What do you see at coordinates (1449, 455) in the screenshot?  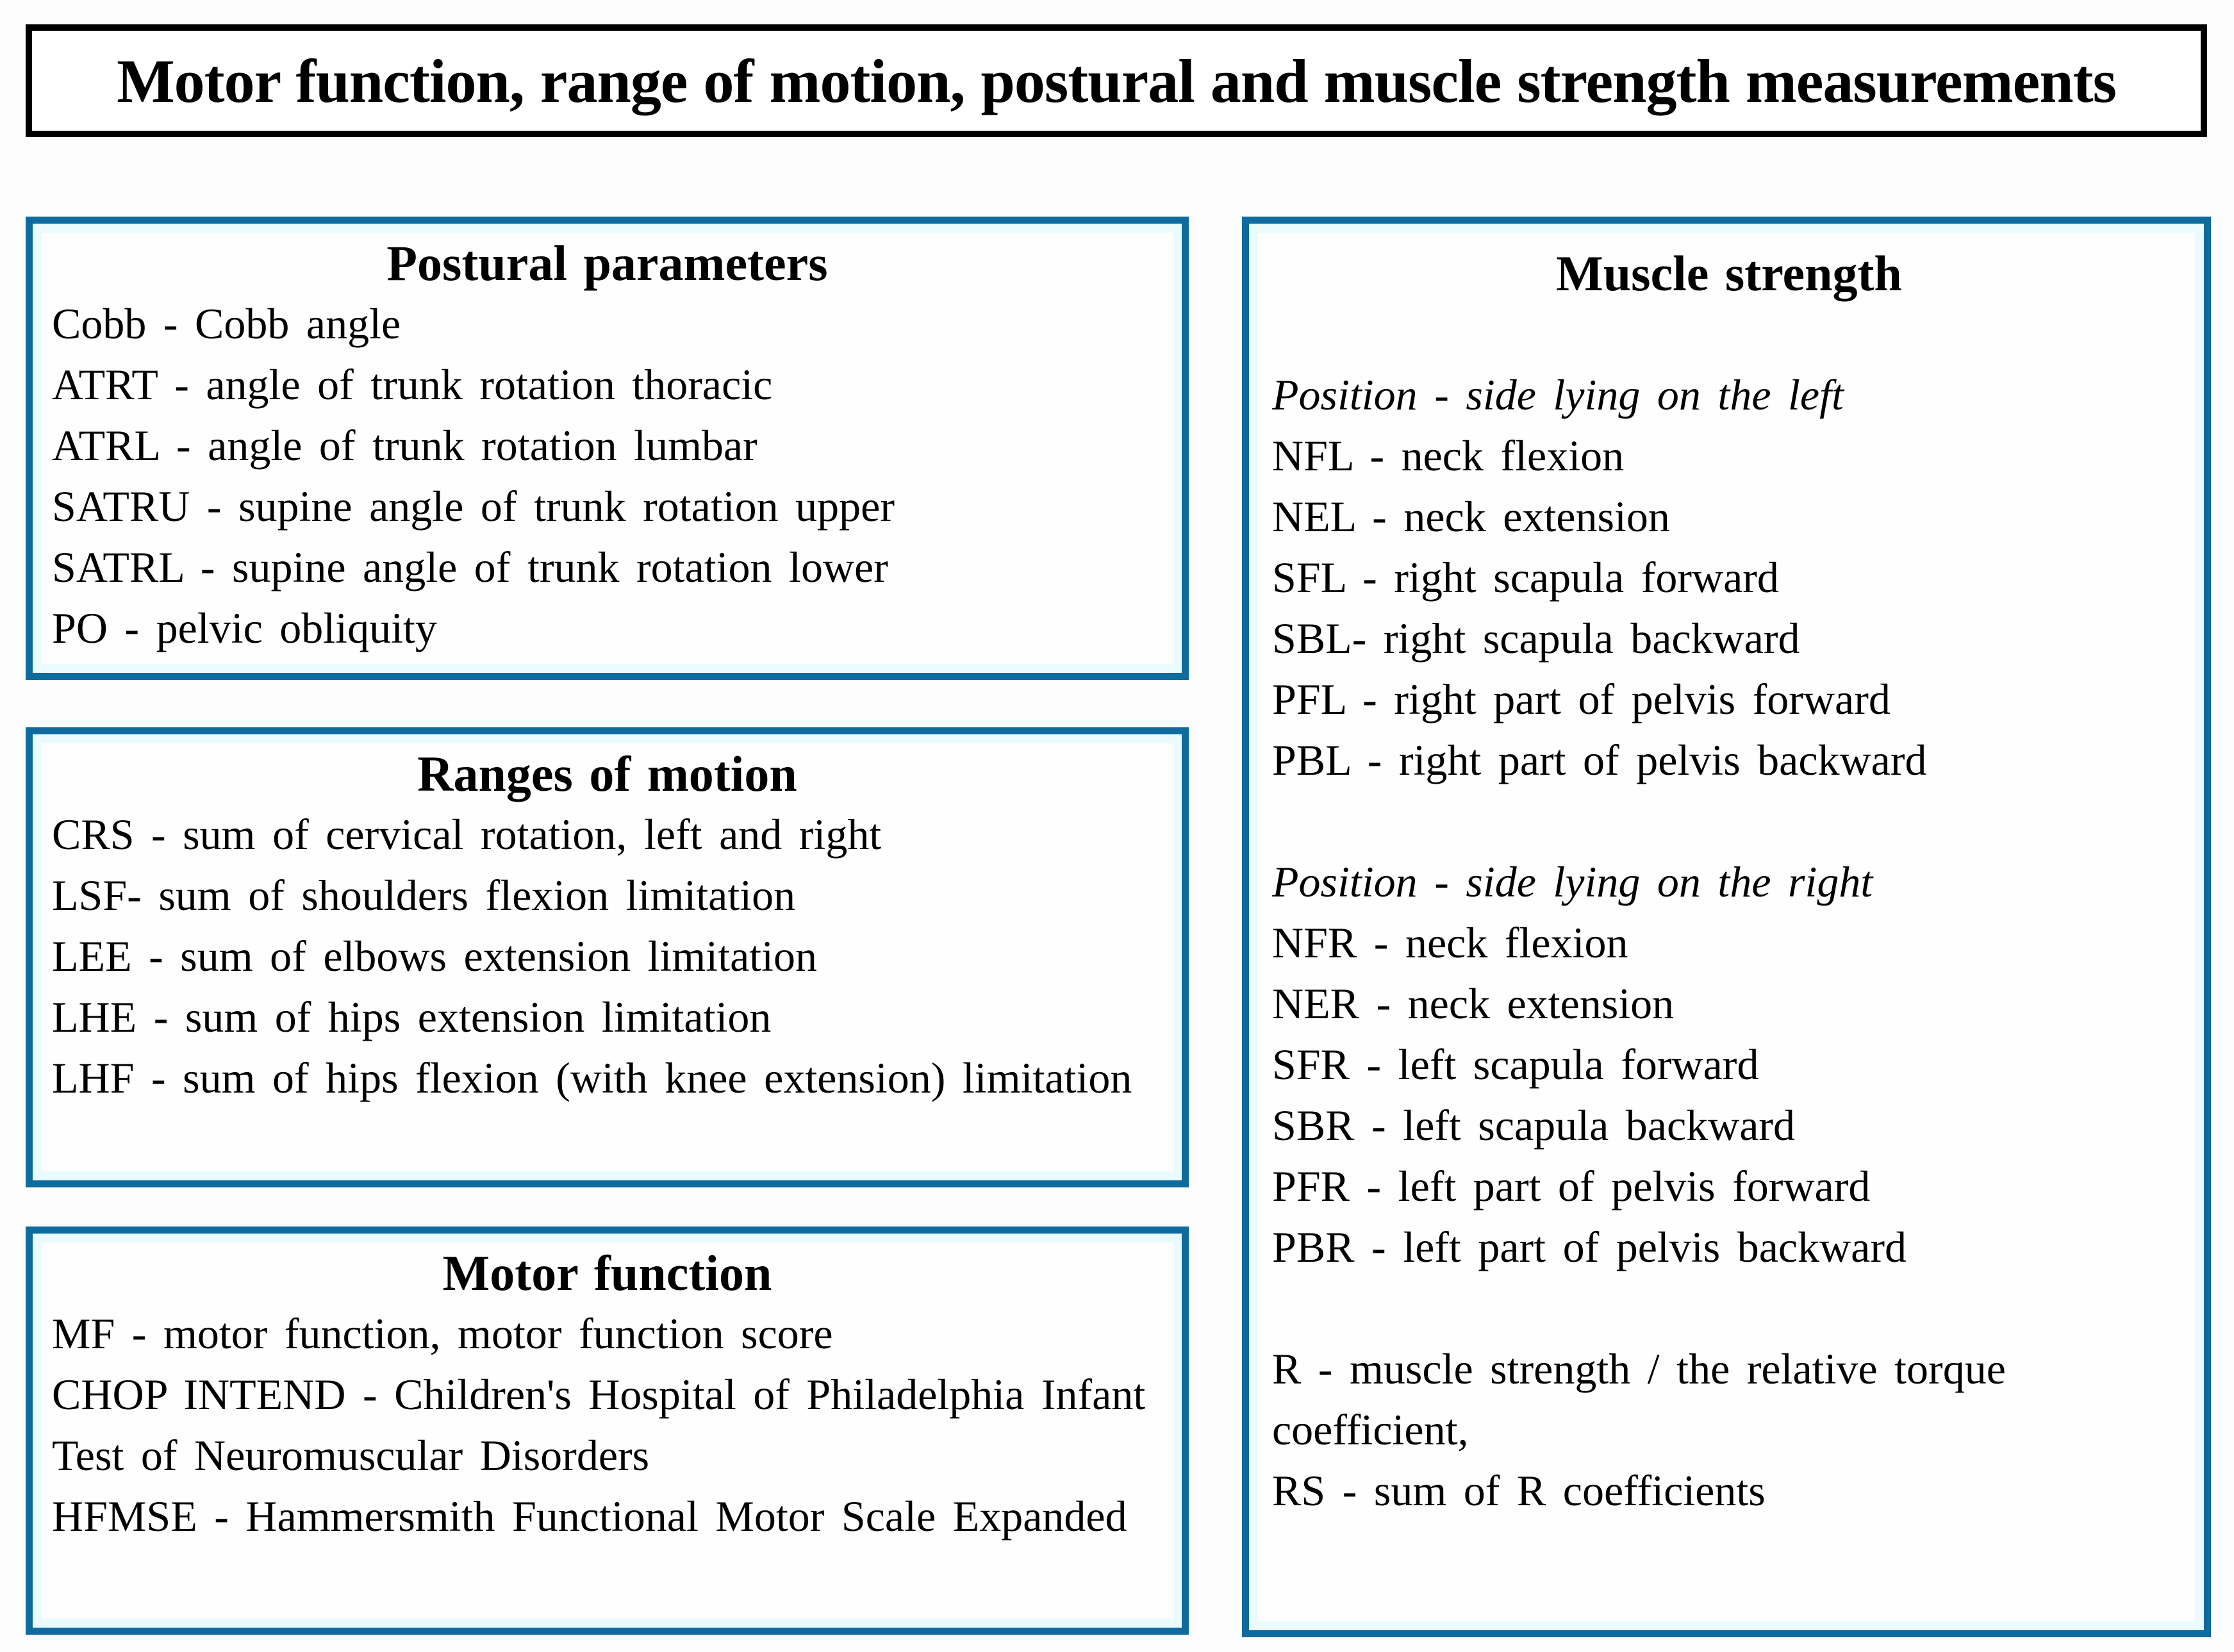 I see `definition-line: NFL - neck flexion` at bounding box center [1449, 455].